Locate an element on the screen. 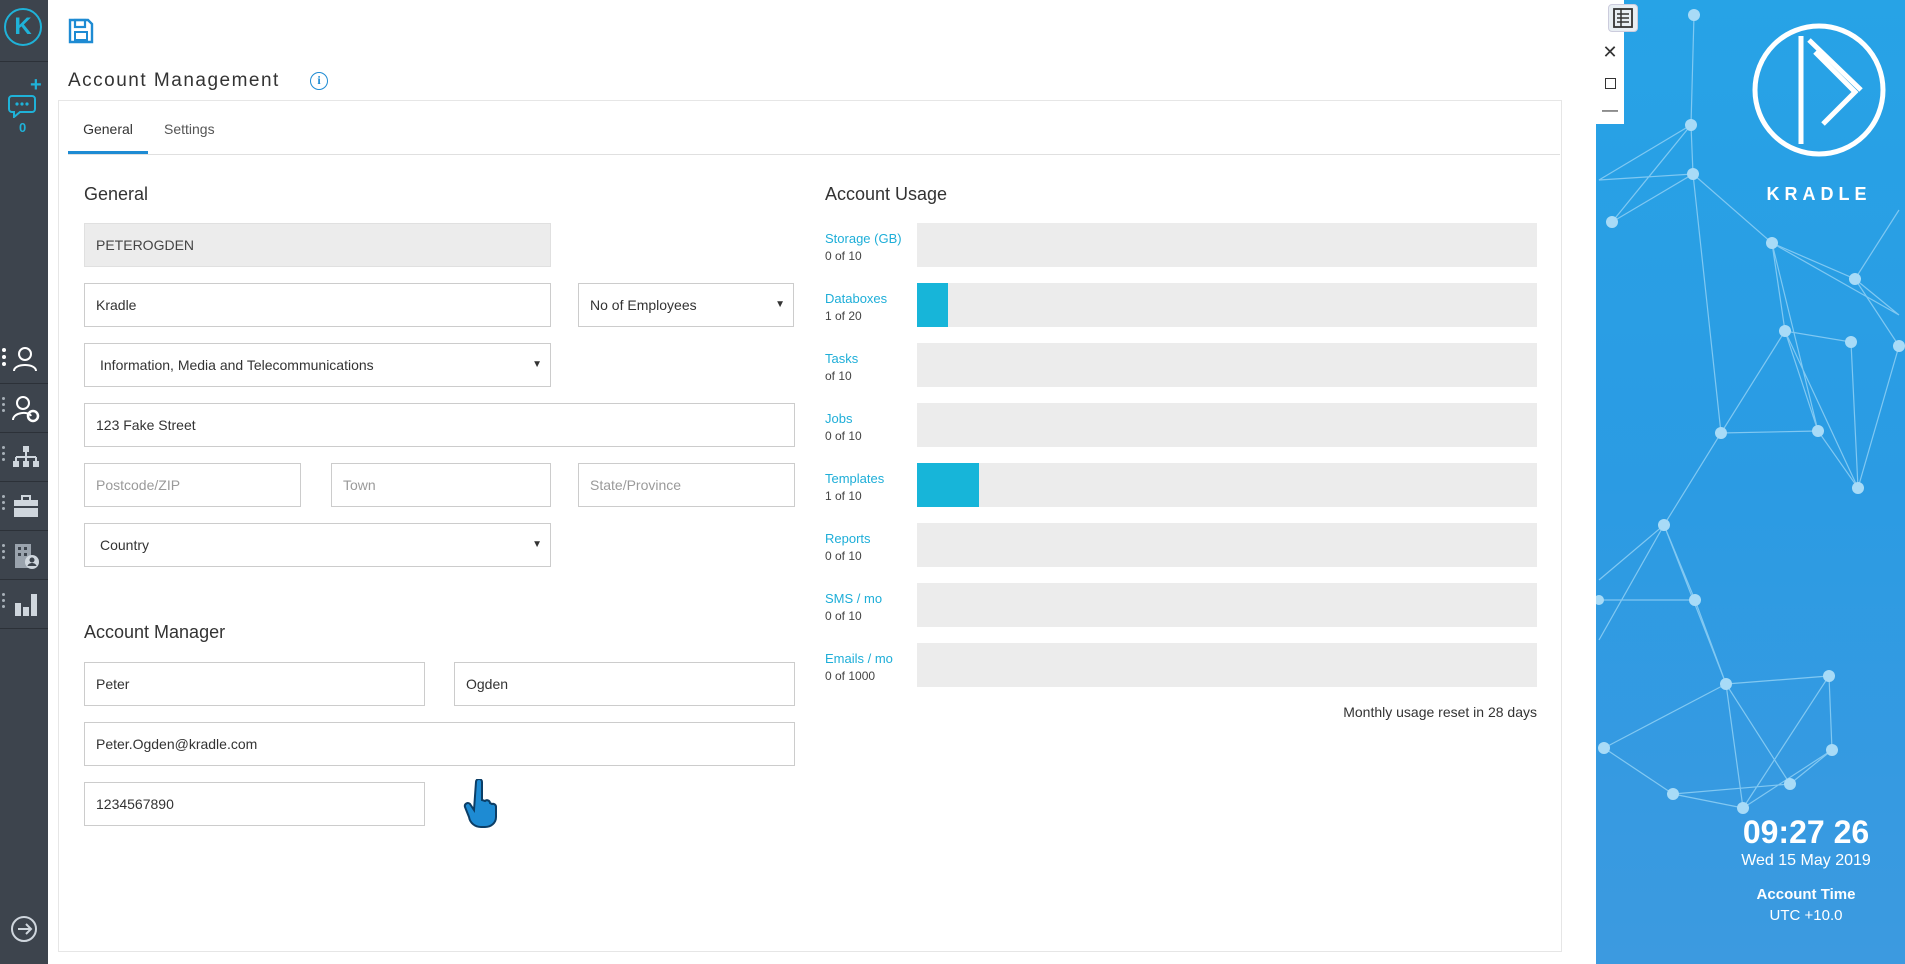 The height and width of the screenshot is (964, 1905). usage-name: Jobs is located at coordinates (839, 418).